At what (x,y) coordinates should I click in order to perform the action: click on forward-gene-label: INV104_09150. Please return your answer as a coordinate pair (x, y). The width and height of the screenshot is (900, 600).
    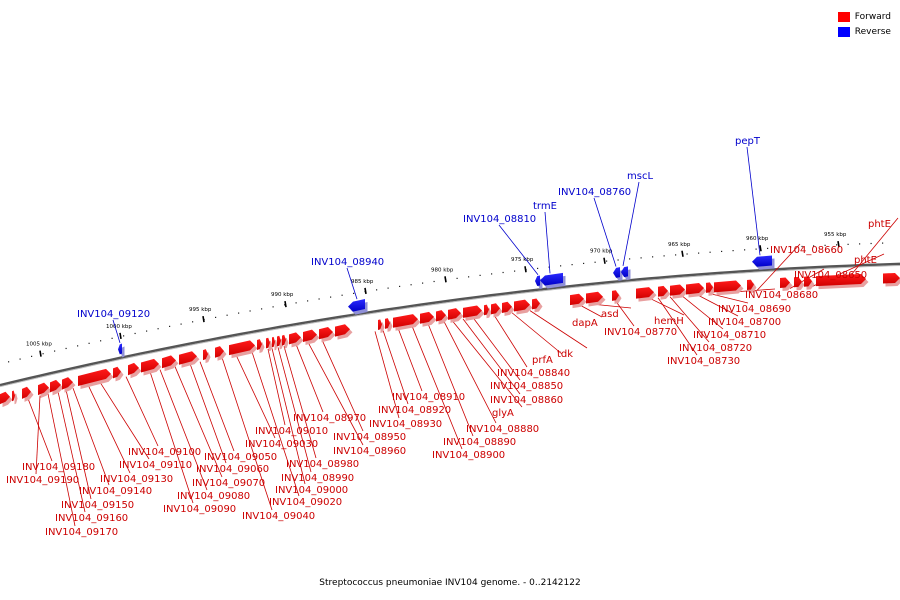
    Looking at the image, I should click on (97, 505).